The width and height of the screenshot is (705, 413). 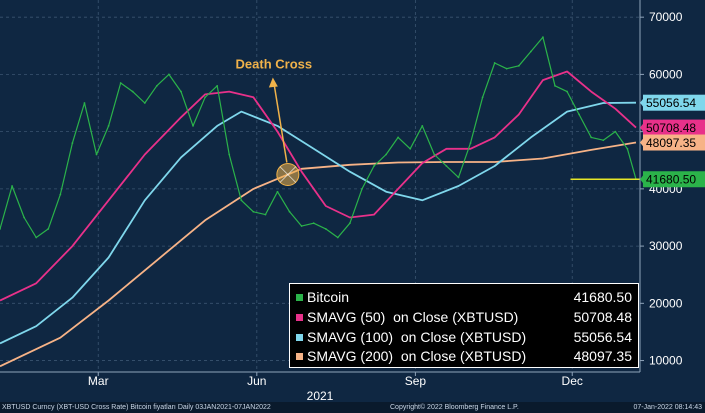 What do you see at coordinates (328, 297) in the screenshot?
I see `legend-label: Bitcoin` at bounding box center [328, 297].